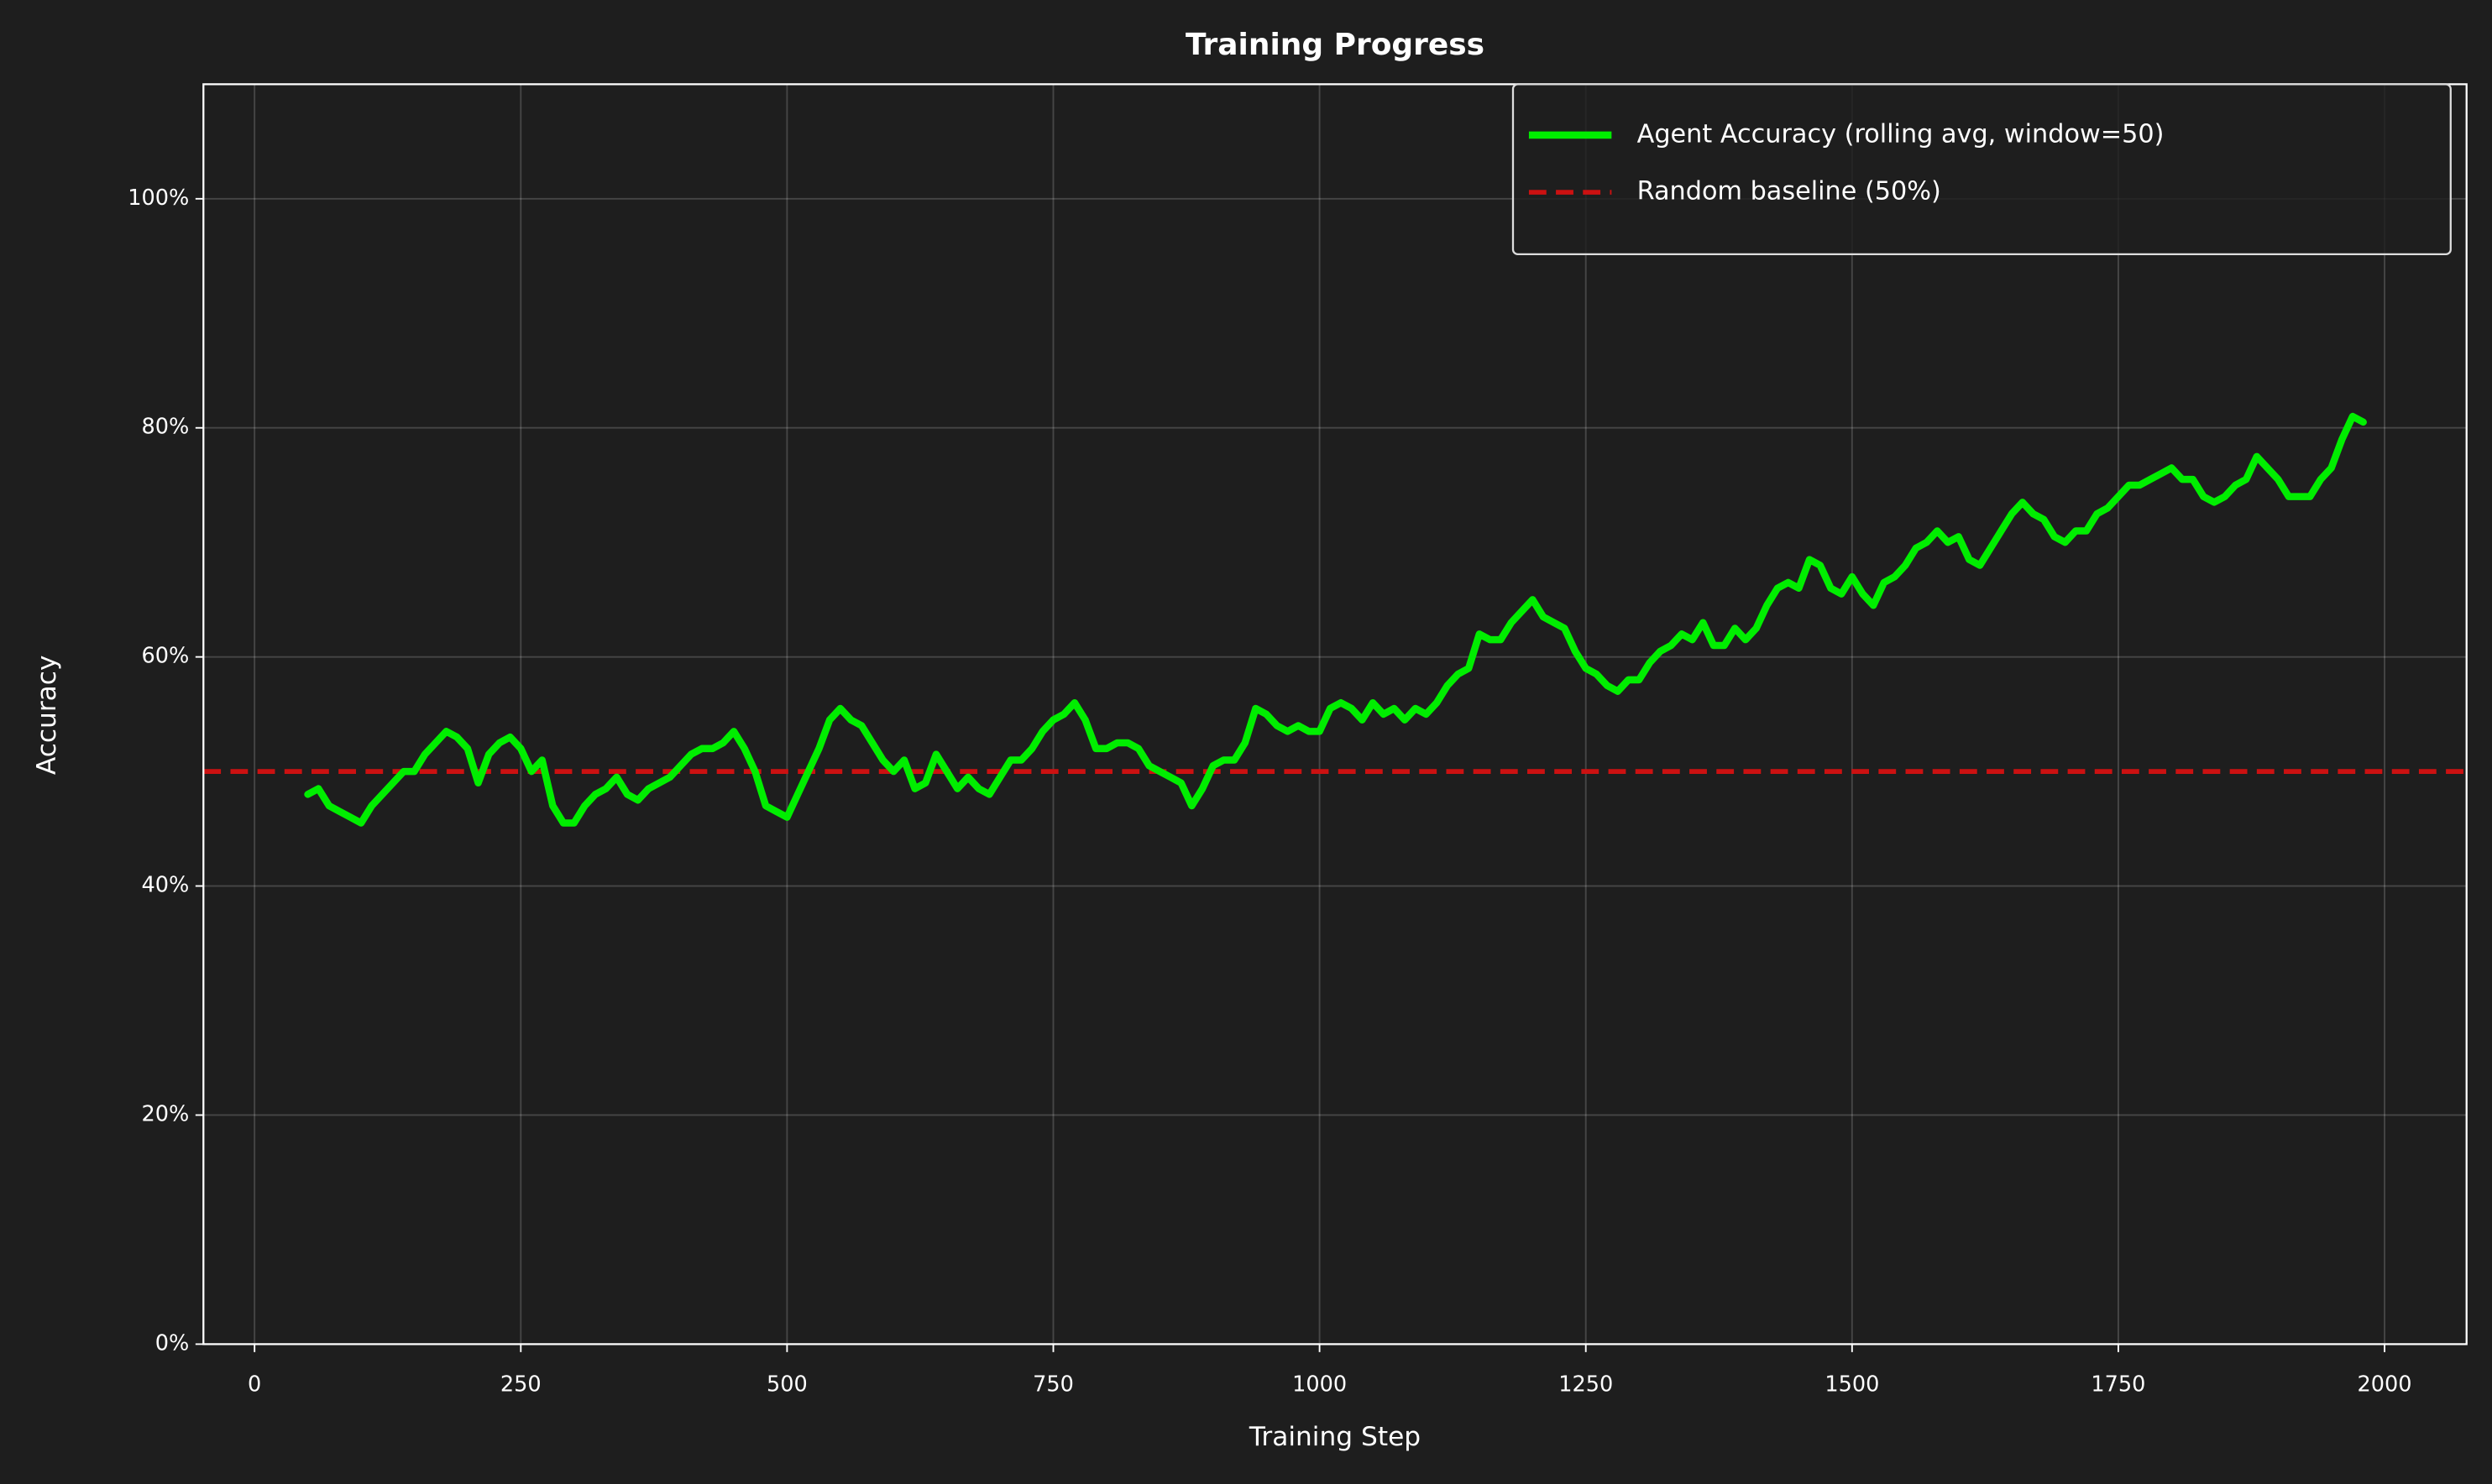 This screenshot has height=1484, width=2492. Describe the element at coordinates (1053, 1385) in the screenshot. I see `x-tick-label: 750` at that location.